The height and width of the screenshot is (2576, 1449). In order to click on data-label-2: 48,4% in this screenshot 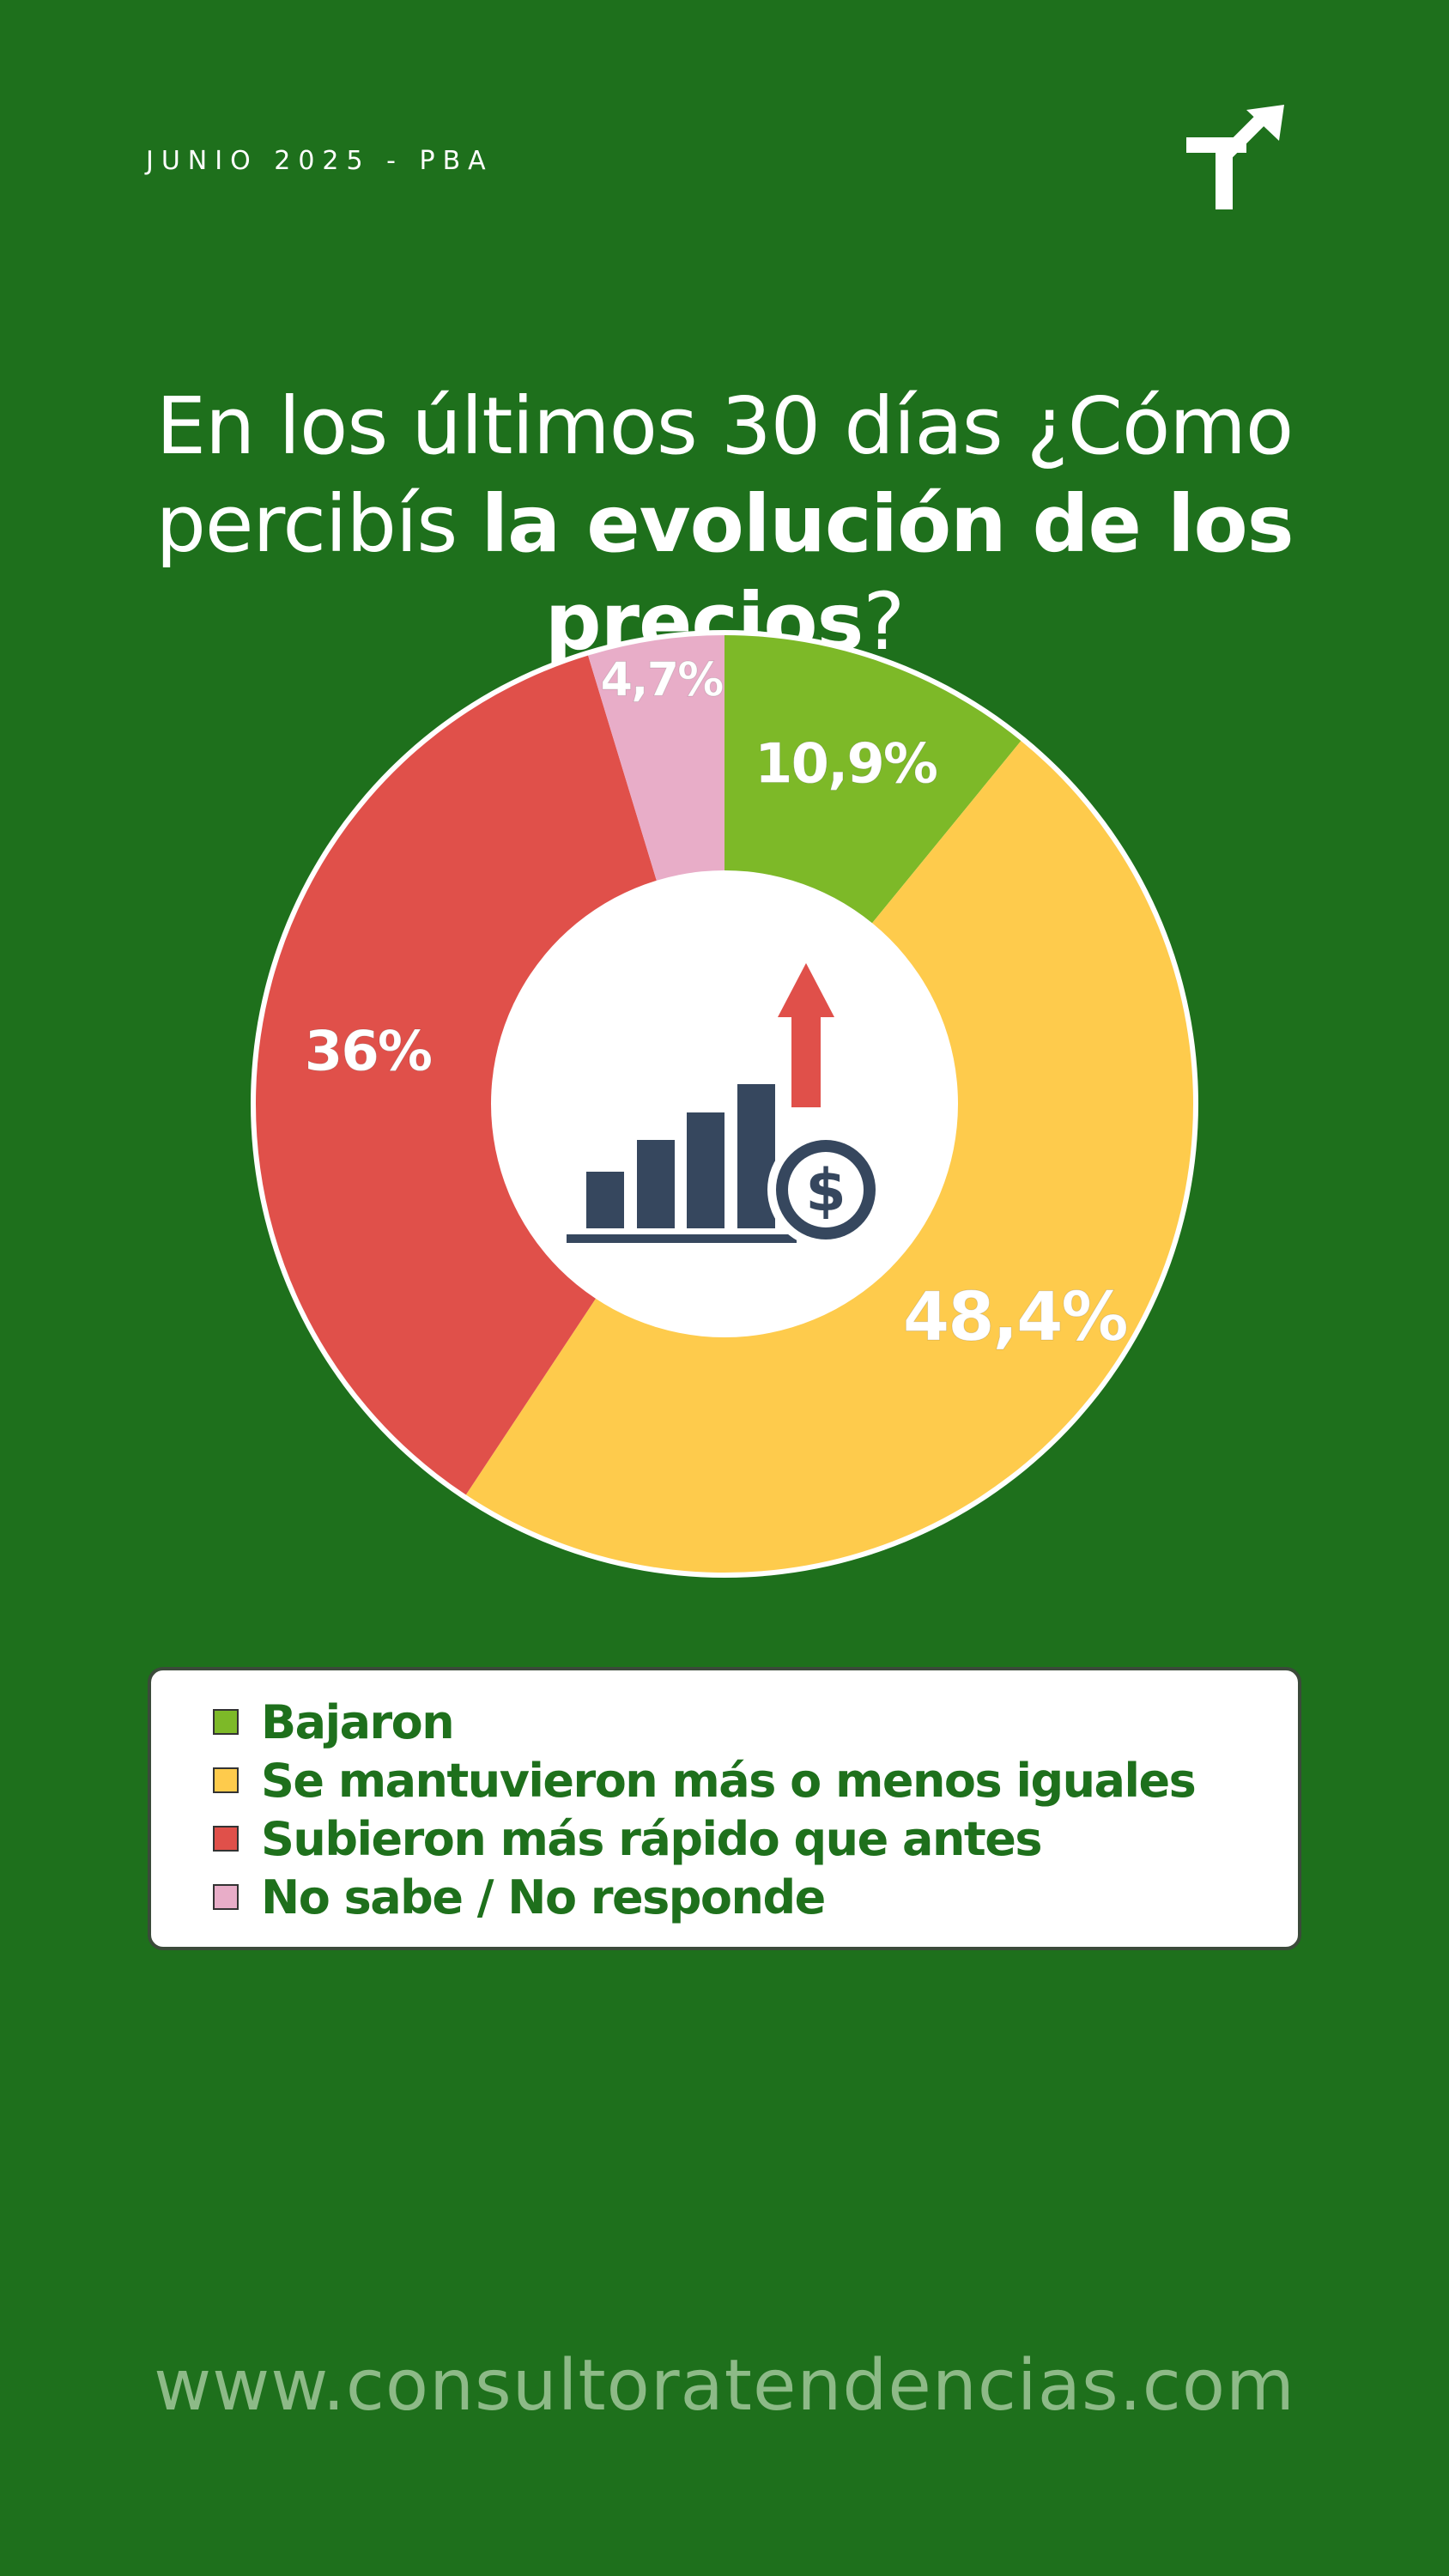, I will do `click(1015, 1317)`.